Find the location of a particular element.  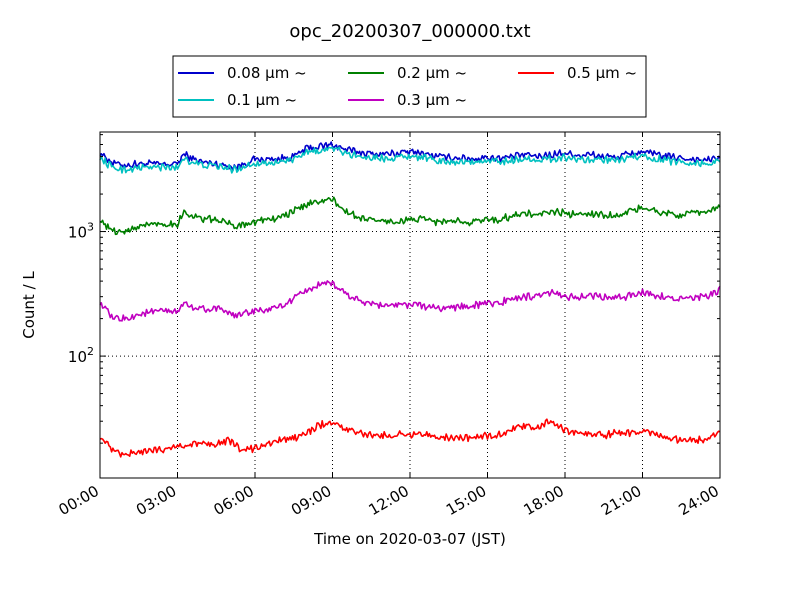

x-tick-label: 24:00 is located at coordinates (699, 500).